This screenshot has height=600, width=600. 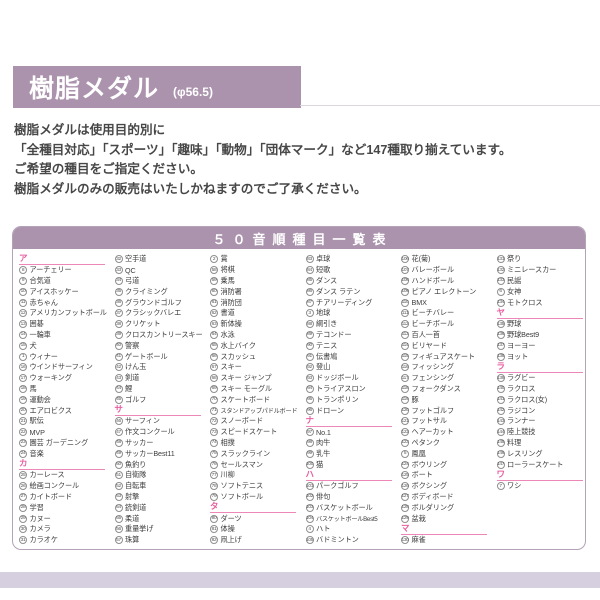 What do you see at coordinates (162, 421) in the screenshot?
I see `list-item: 46 サーフィン` at bounding box center [162, 421].